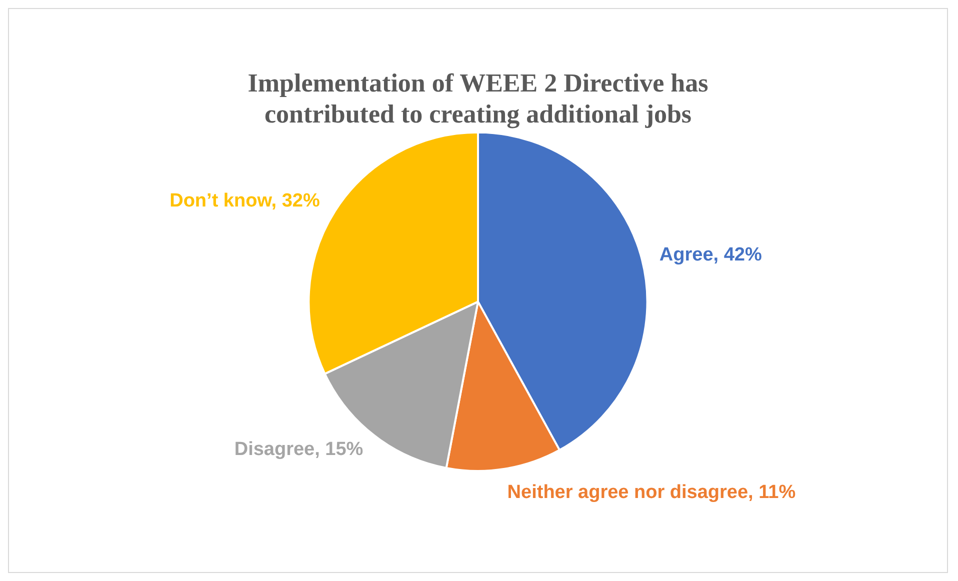  I want to click on chart-title: Implementation of WEEE 2 Directive has contributed to creating additional jobs, so click(478, 98).